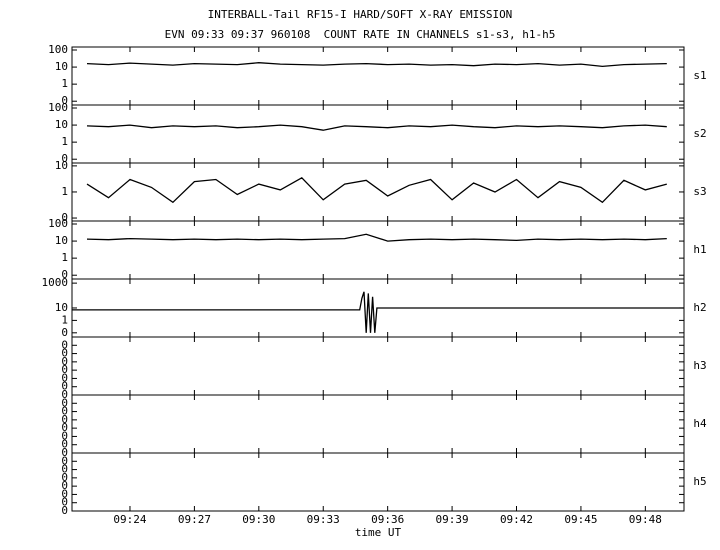 The image size is (720, 550). What do you see at coordinates (699, 307) in the screenshot?
I see `channel-label: h2` at bounding box center [699, 307].